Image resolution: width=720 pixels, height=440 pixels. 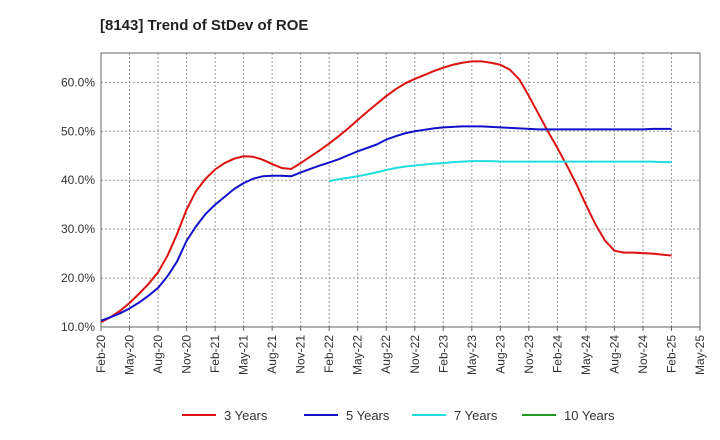 I want to click on series-line-7-years, so click(x=500, y=171).